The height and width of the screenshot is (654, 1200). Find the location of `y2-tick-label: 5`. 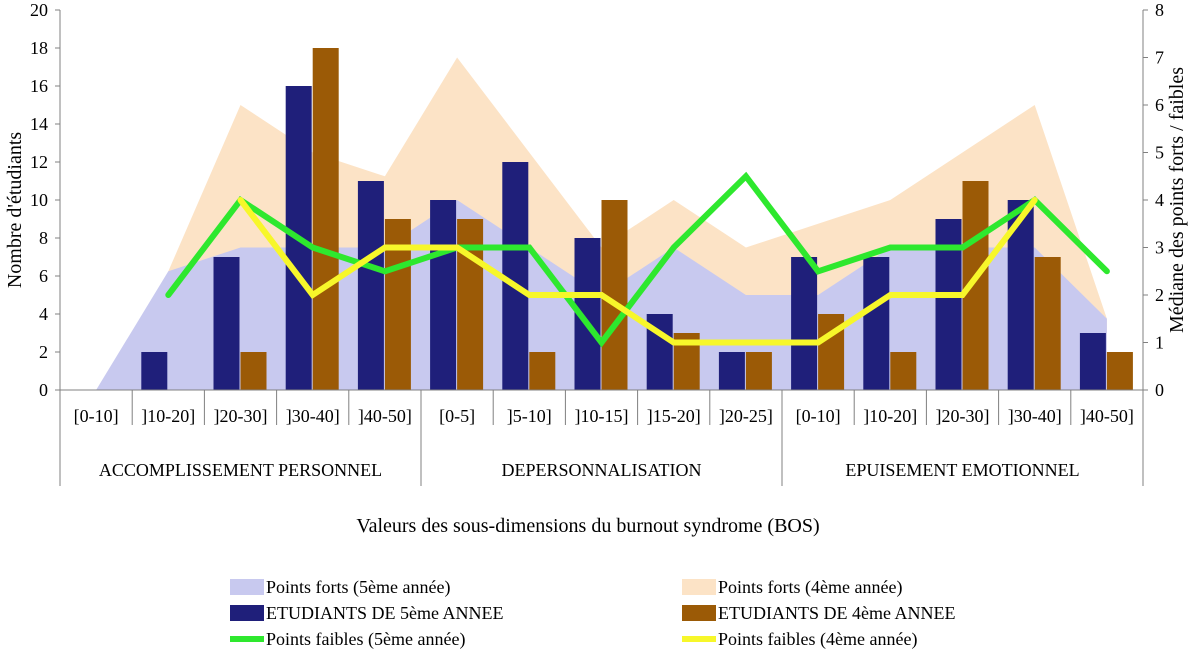

y2-tick-label: 5 is located at coordinates (1159, 153).